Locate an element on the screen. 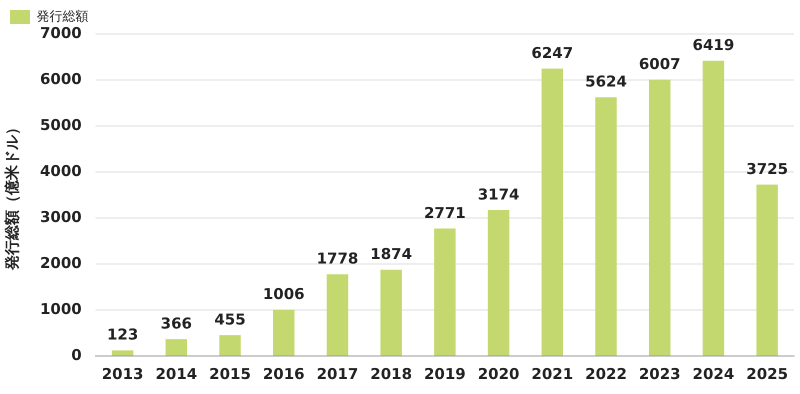  data-label: 1006 is located at coordinates (283, 294).